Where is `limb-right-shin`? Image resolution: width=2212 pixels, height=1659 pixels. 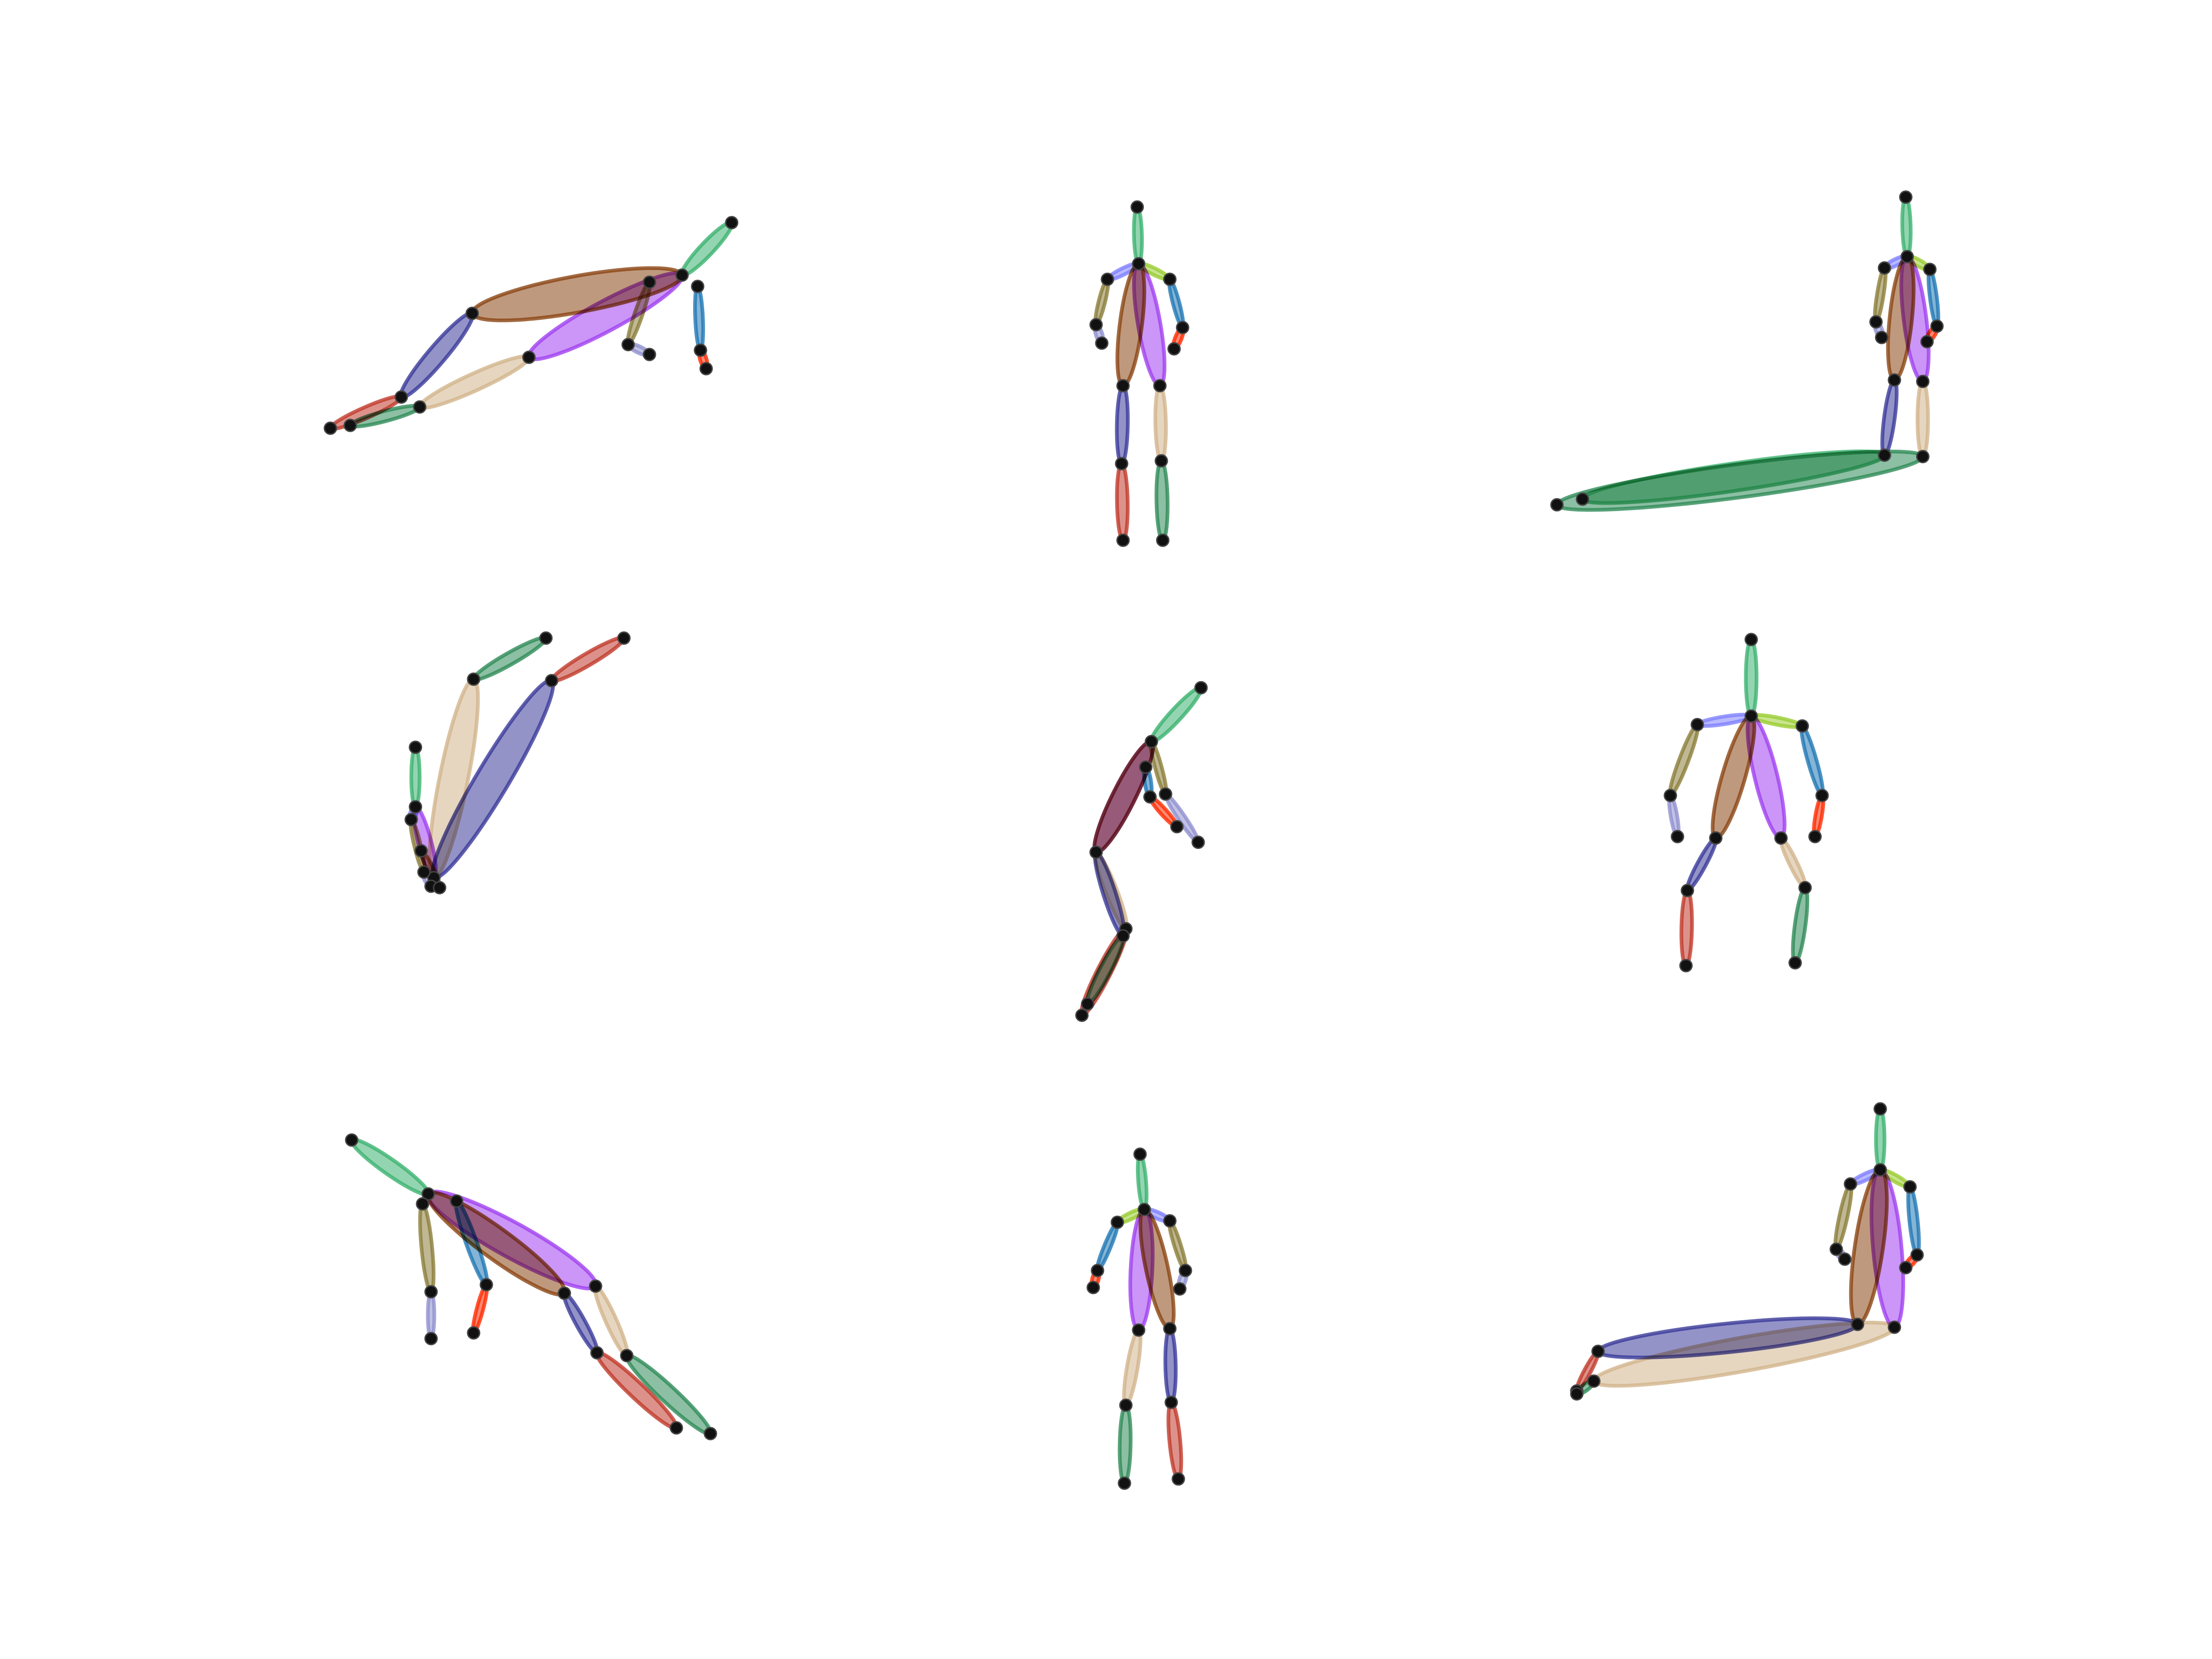
limb-right-shin is located at coordinates (587, 659).